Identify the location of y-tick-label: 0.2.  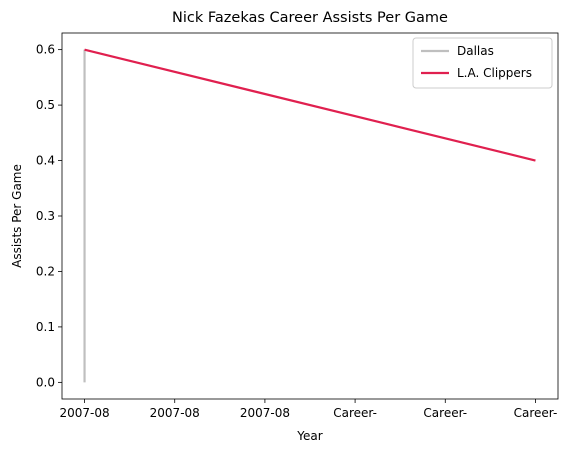
(45, 271).